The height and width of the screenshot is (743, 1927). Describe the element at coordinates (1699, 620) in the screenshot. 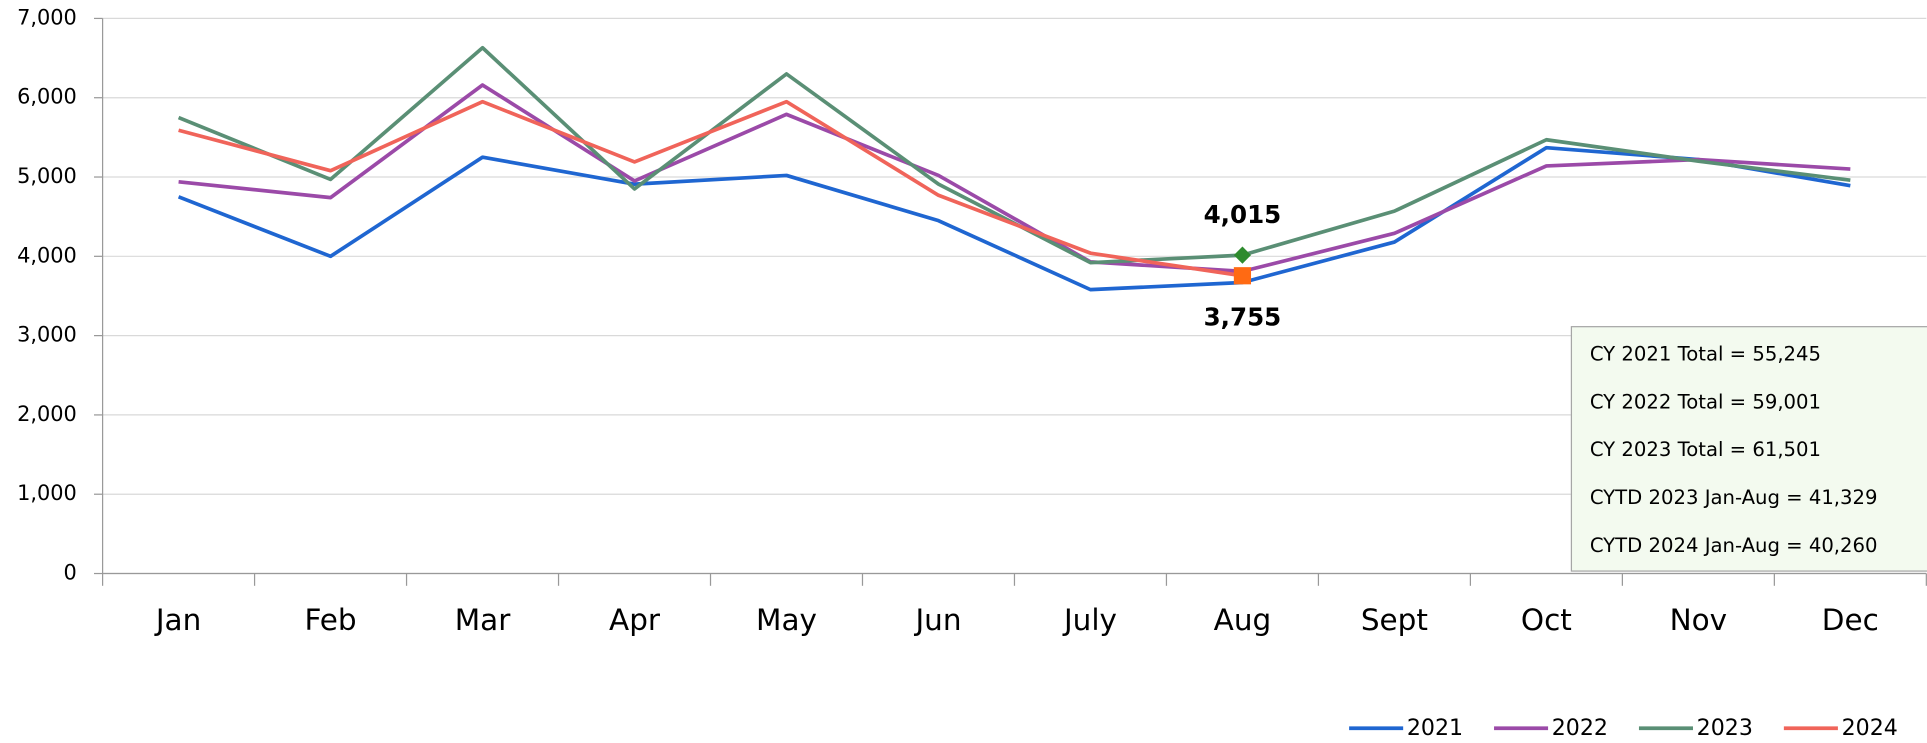

I see `x-tick-label: Nov` at that location.